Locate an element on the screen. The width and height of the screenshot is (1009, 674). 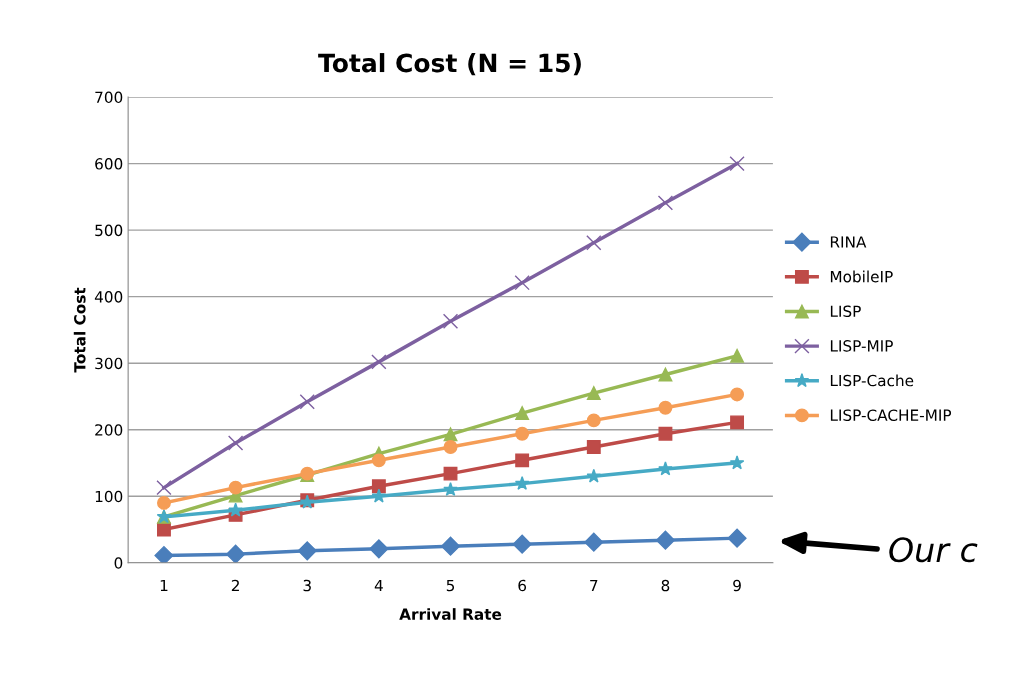
x-tick-label: 9 is located at coordinates (737, 585).